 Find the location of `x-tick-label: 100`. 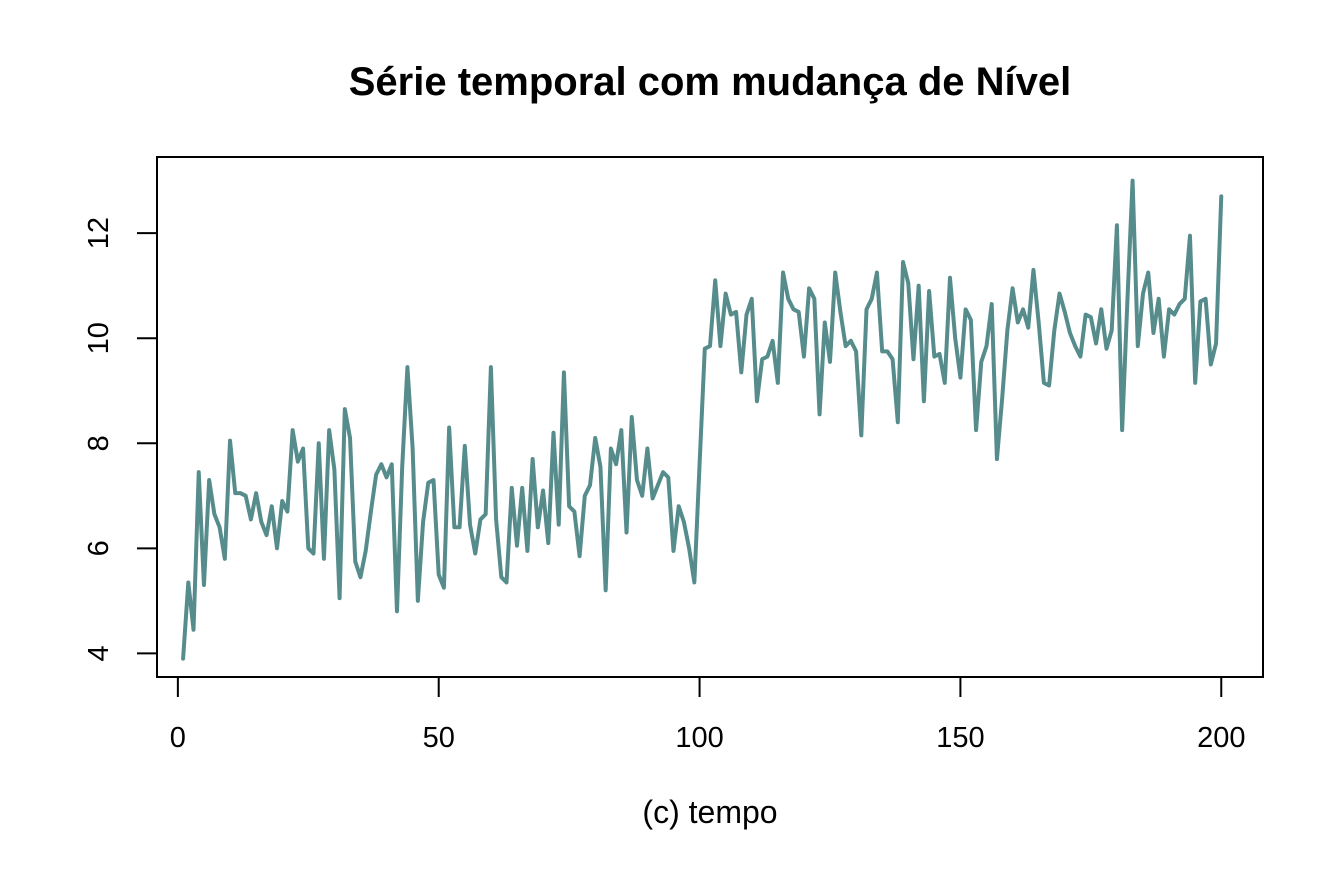

x-tick-label: 100 is located at coordinates (699, 738).